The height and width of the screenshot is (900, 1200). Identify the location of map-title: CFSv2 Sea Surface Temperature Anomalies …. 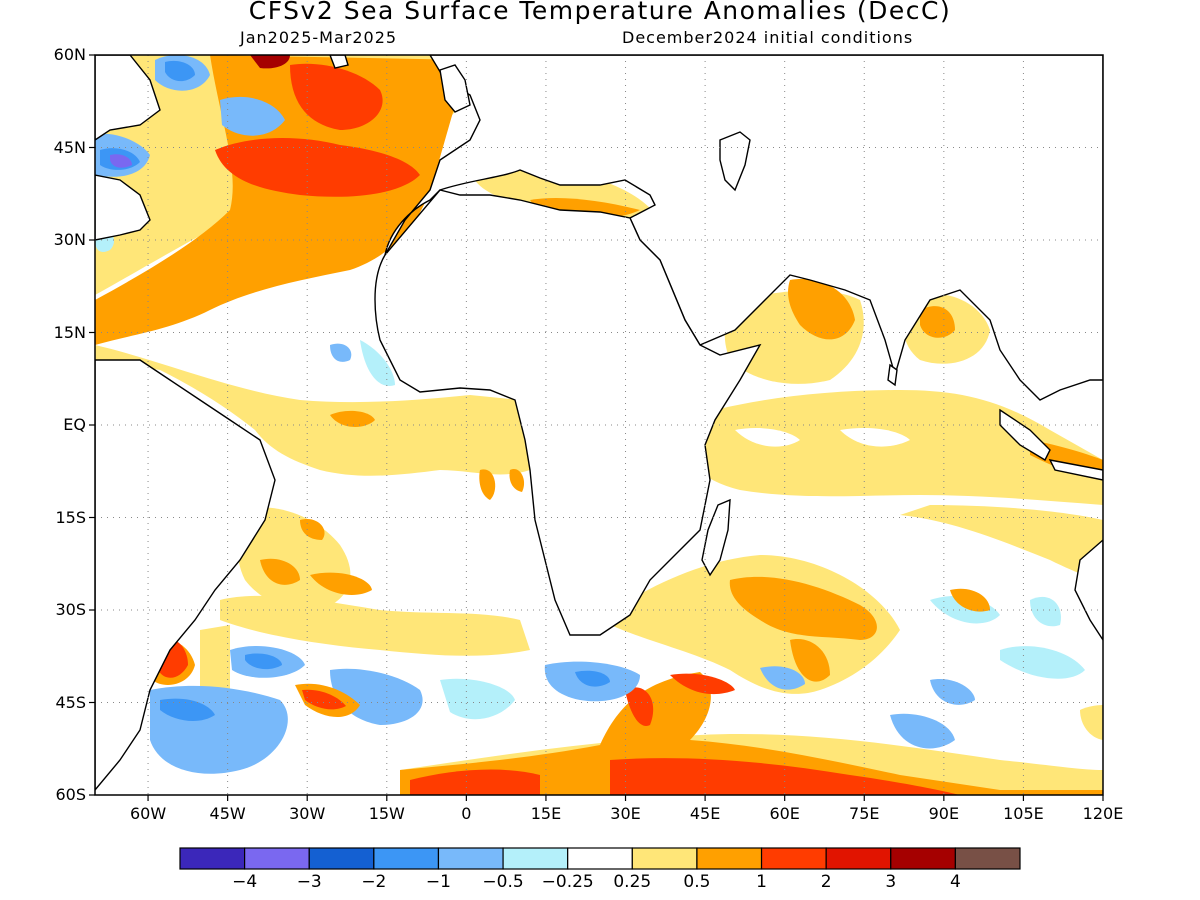
(600, 12).